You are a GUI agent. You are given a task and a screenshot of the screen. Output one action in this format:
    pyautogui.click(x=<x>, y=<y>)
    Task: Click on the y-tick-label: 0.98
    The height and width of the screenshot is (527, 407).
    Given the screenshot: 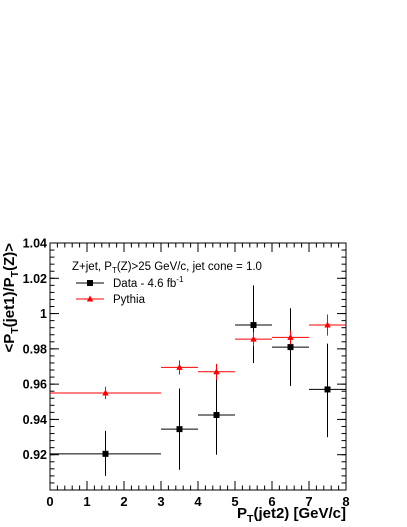 What is the action you would take?
    pyautogui.click(x=35, y=349)
    